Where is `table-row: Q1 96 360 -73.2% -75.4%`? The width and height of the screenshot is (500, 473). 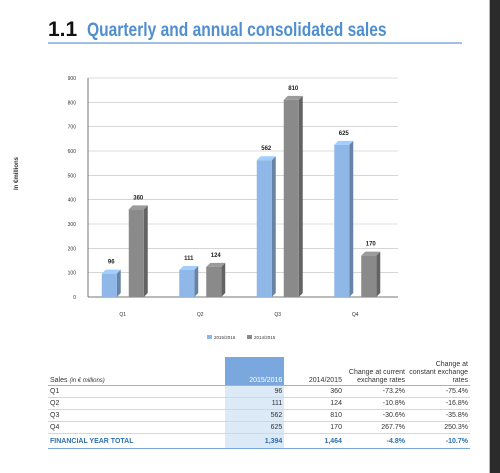 table-row: Q1 96 360 -73.2% -75.4% is located at coordinates (259, 391).